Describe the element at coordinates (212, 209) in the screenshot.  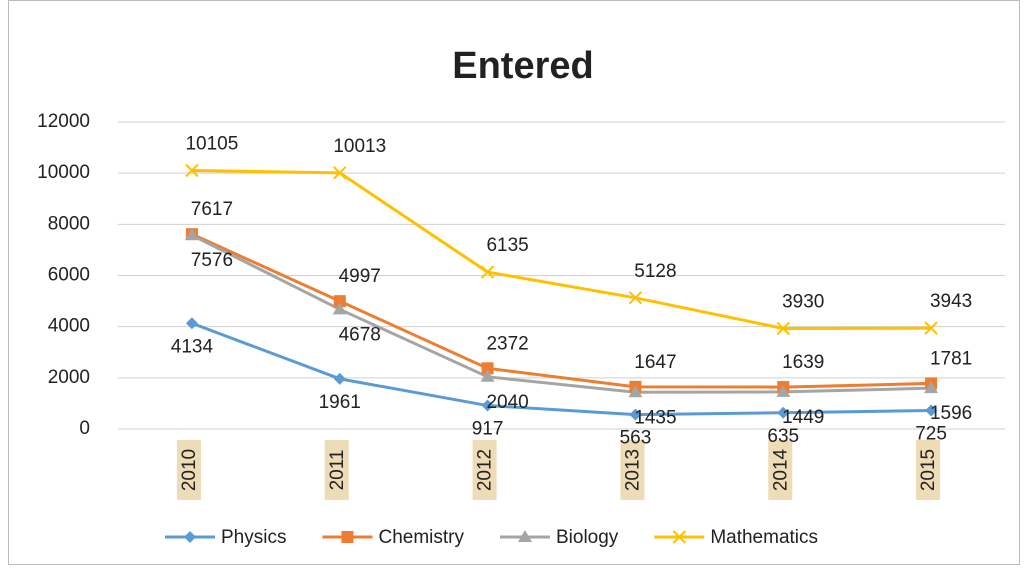
I see `data-label: 7617` at that location.